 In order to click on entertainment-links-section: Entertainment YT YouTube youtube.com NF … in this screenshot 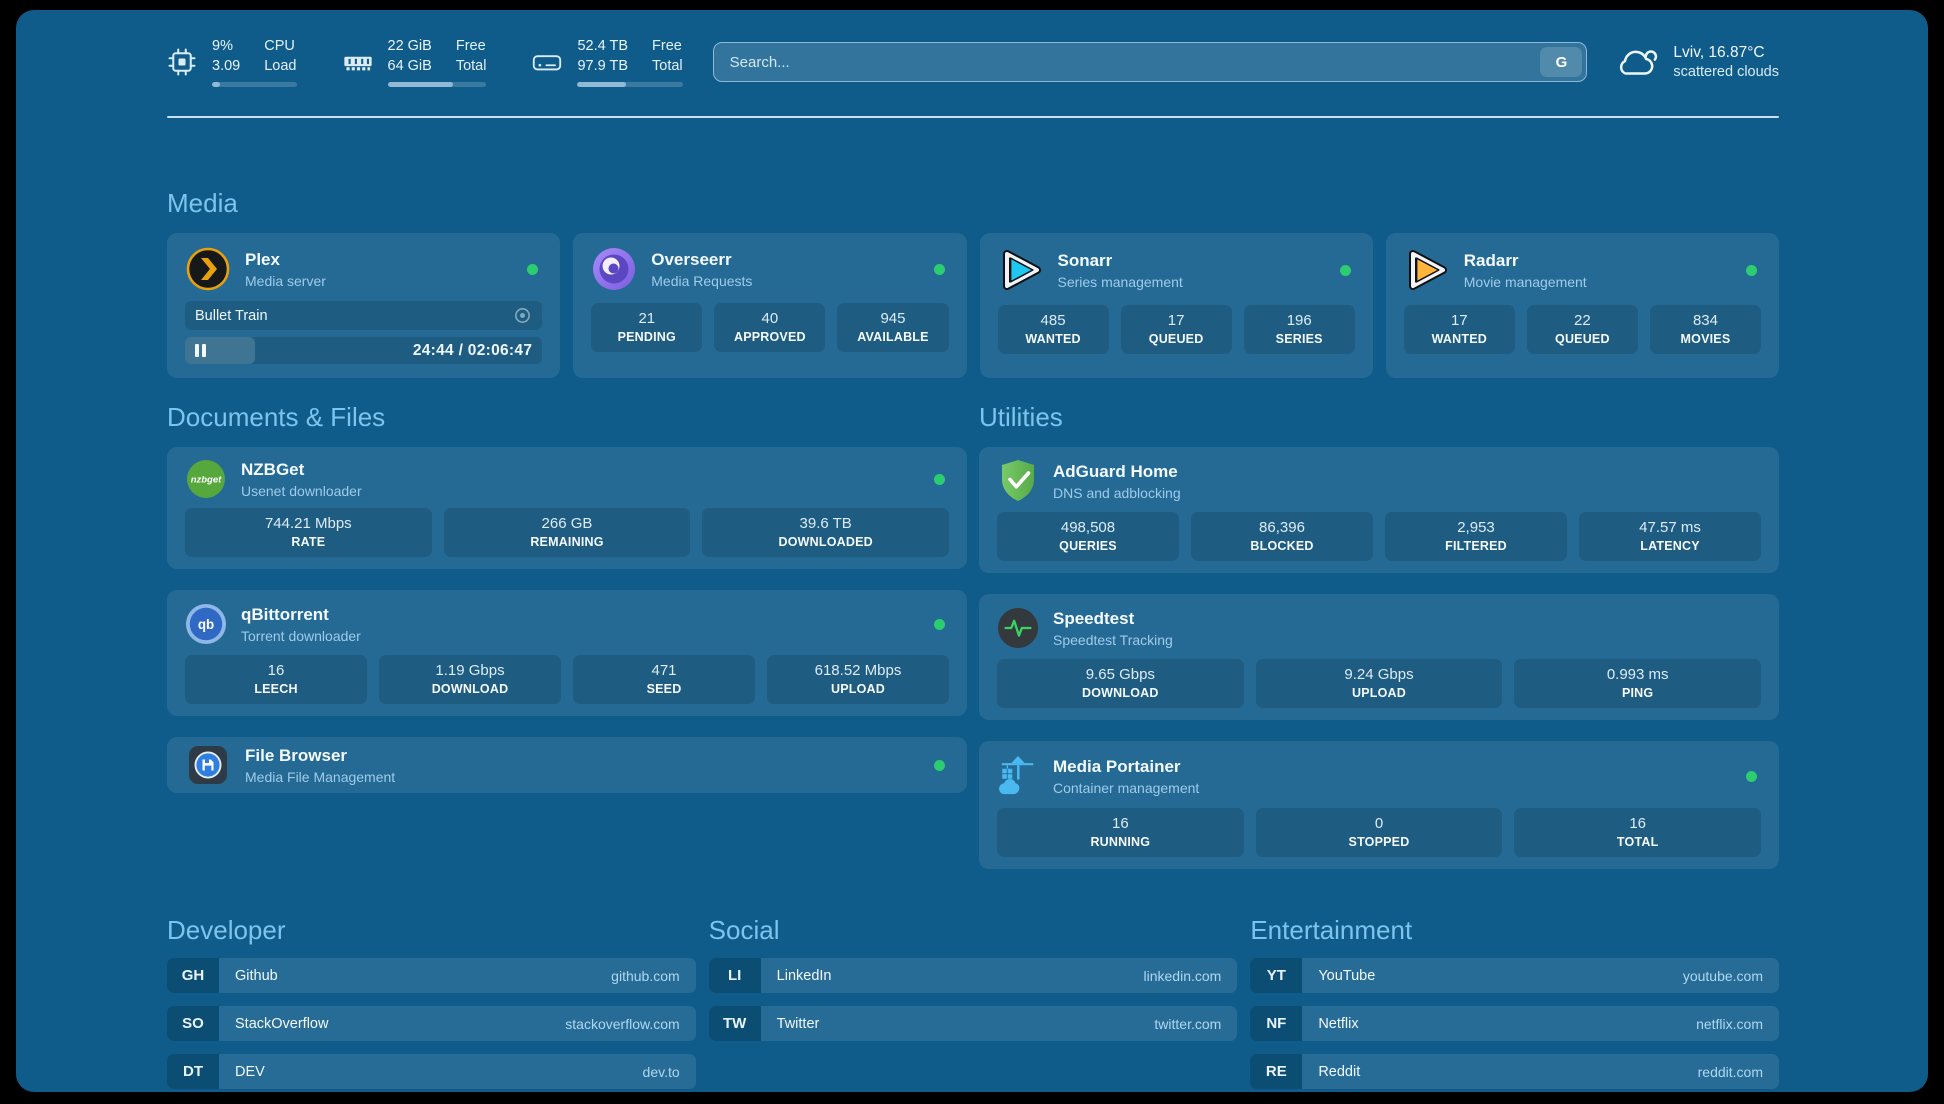, I will do `click(1514, 1002)`.